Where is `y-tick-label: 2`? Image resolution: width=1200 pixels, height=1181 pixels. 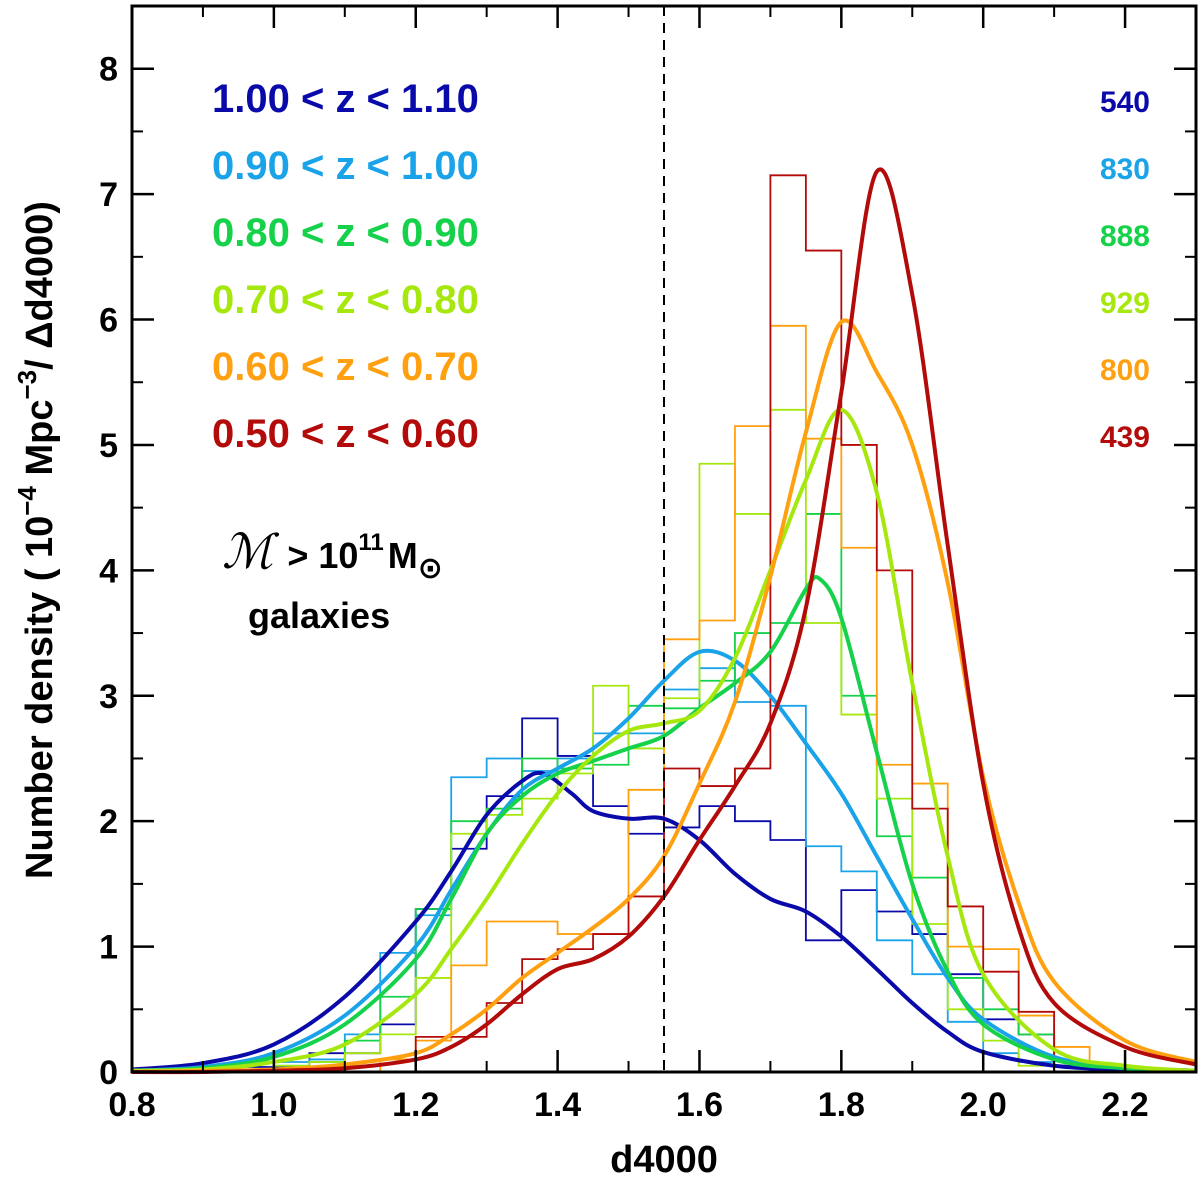
y-tick-label: 2 is located at coordinates (108, 822).